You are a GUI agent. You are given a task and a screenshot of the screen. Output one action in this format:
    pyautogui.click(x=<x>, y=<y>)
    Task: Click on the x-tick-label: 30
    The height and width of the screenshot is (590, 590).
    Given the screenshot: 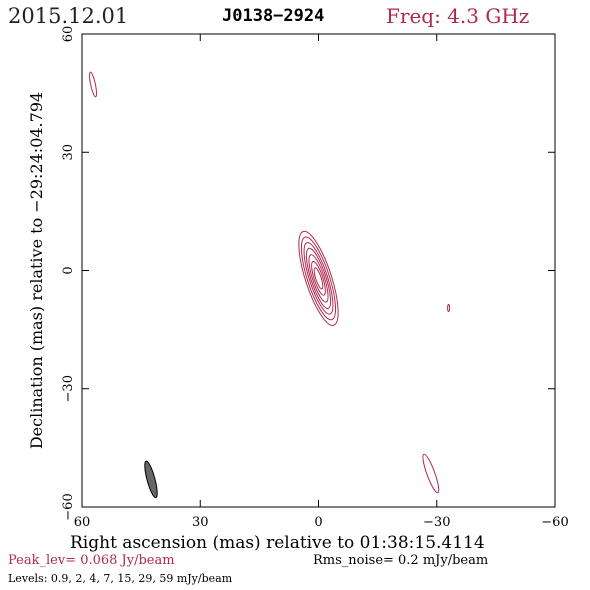 What is the action you would take?
    pyautogui.click(x=200, y=522)
    